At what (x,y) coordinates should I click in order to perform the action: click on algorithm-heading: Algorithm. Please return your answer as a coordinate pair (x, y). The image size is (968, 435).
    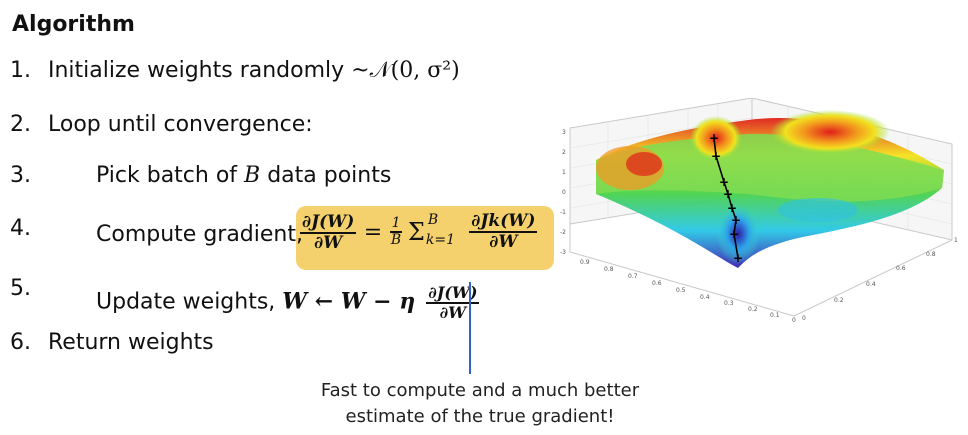
    Looking at the image, I should click on (73, 24).